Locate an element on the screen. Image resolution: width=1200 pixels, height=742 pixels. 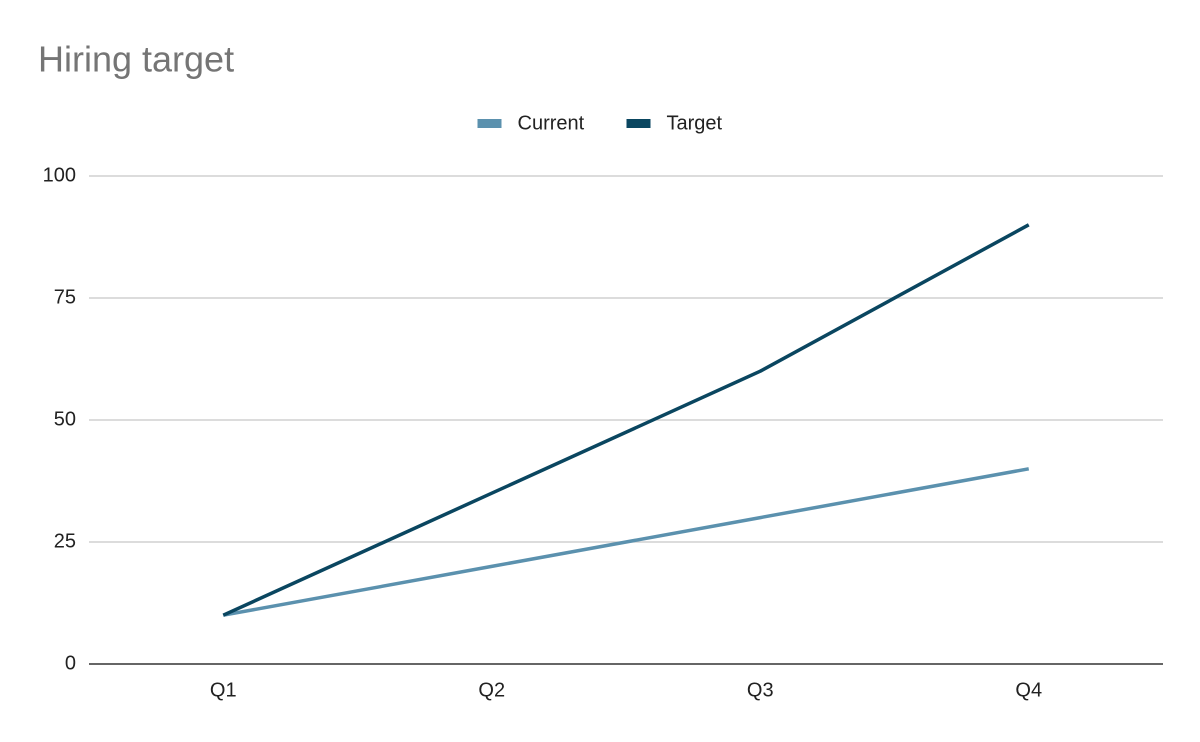
x-tick-label: Q1 is located at coordinates (223, 690).